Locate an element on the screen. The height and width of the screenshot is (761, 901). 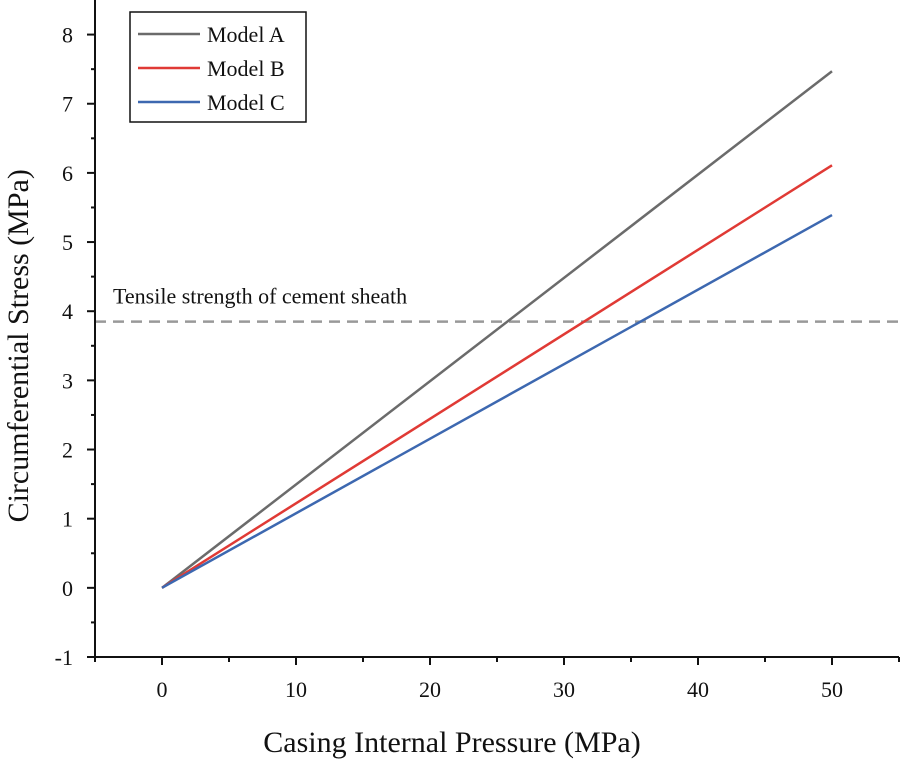
x-tick-label: 40 is located at coordinates (698, 689).